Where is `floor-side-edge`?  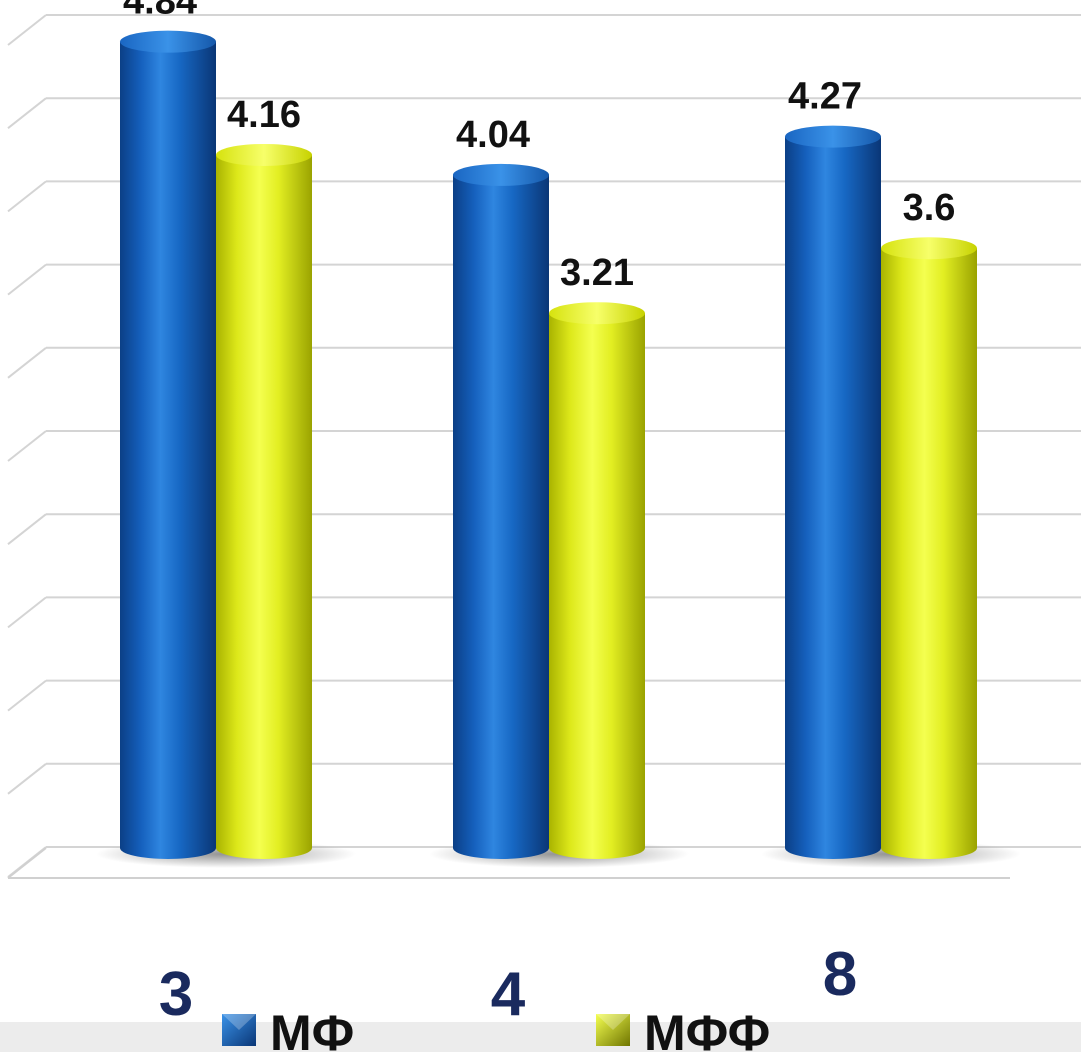
floor-side-edge is located at coordinates (27, 863).